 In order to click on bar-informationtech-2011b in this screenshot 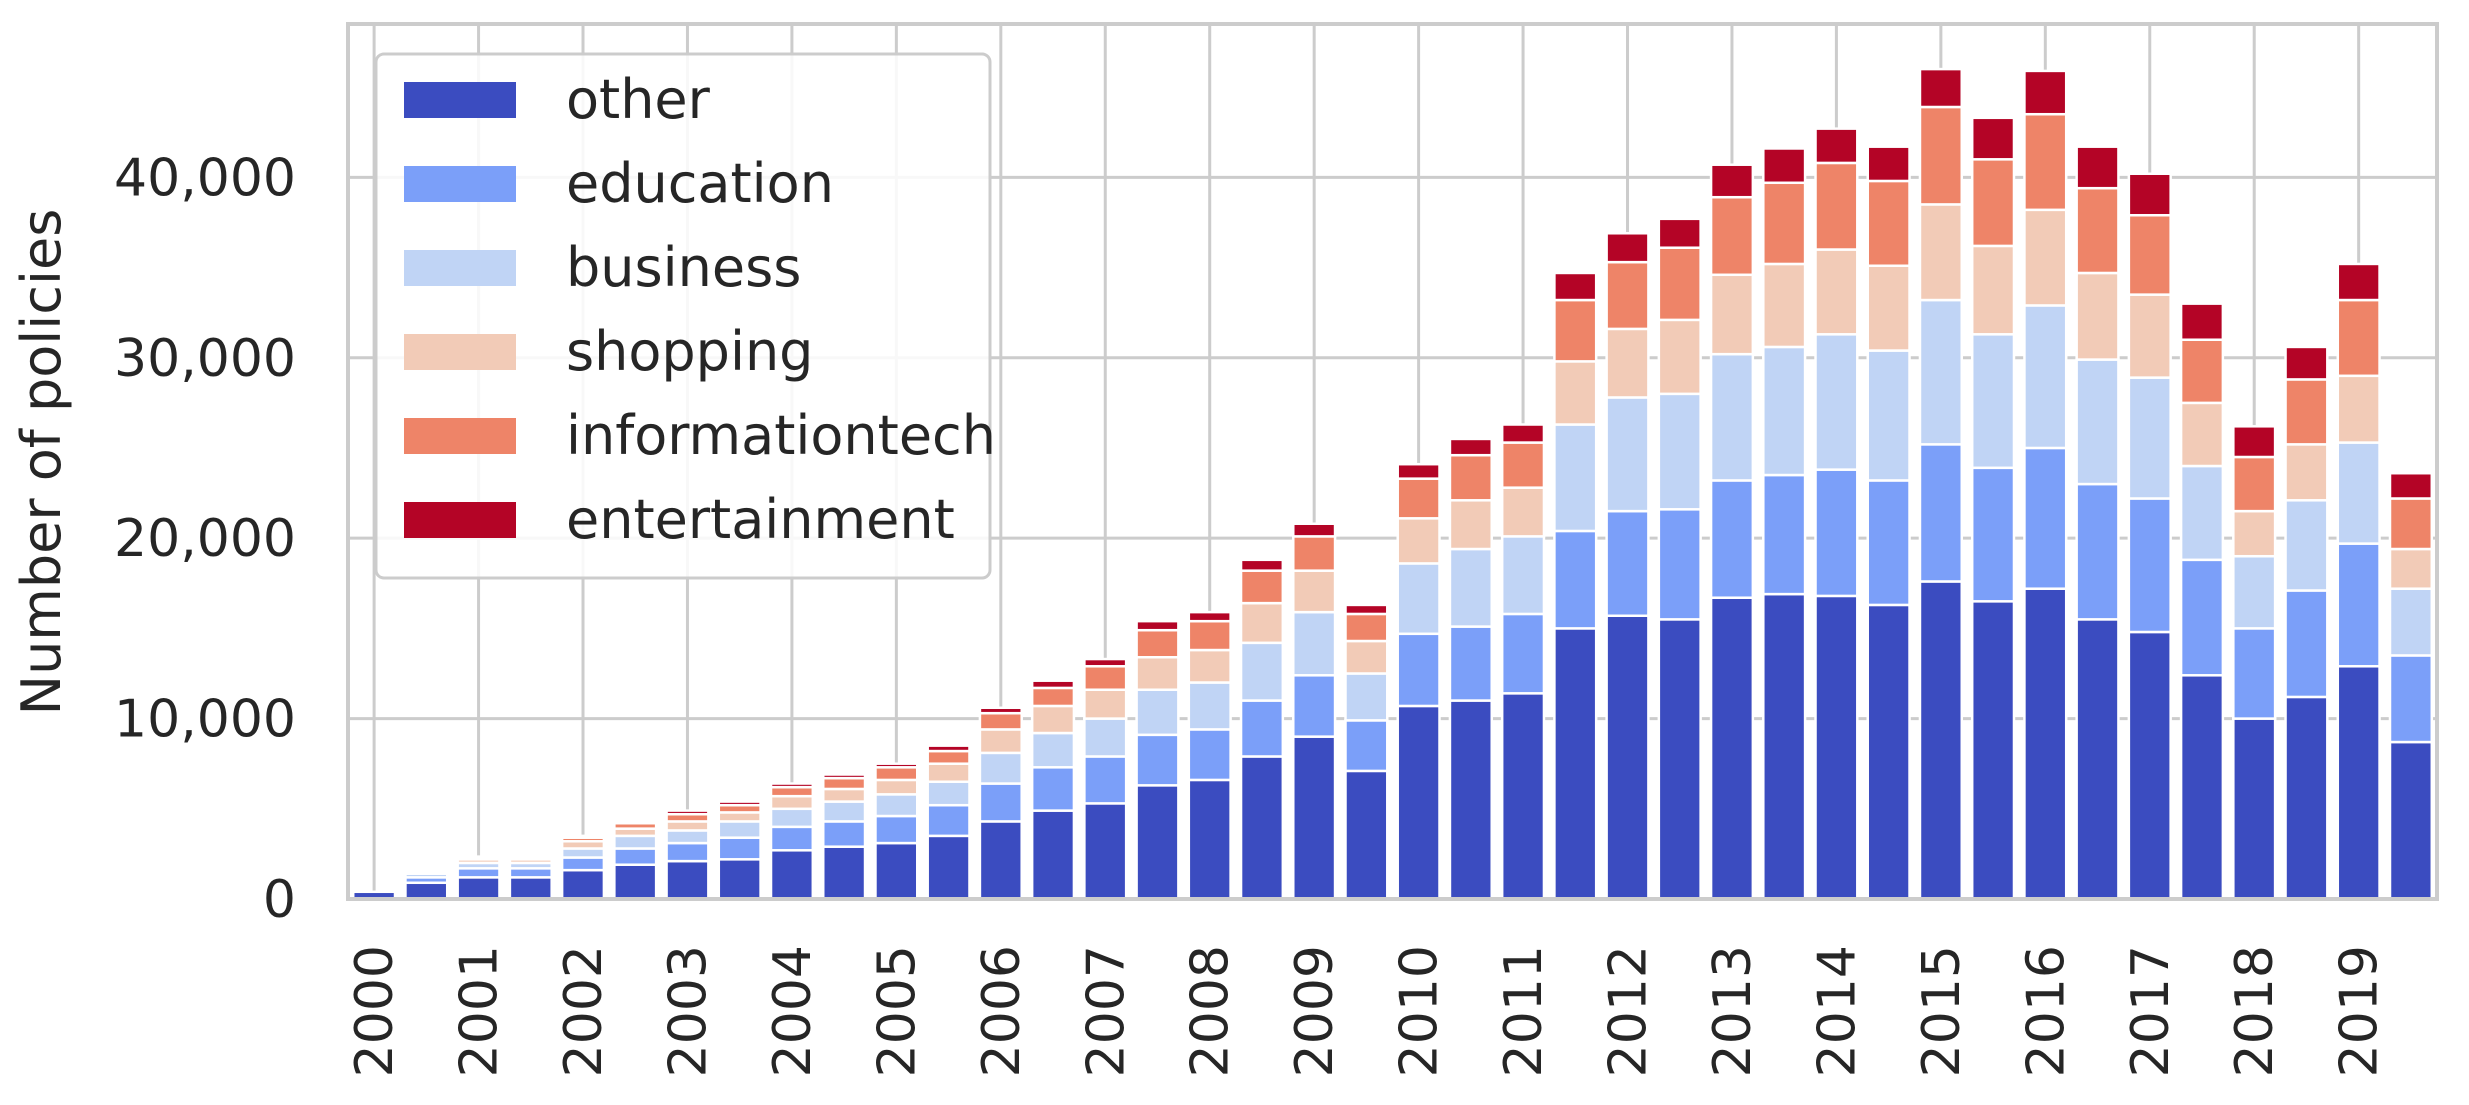, I will do `click(1575, 330)`.